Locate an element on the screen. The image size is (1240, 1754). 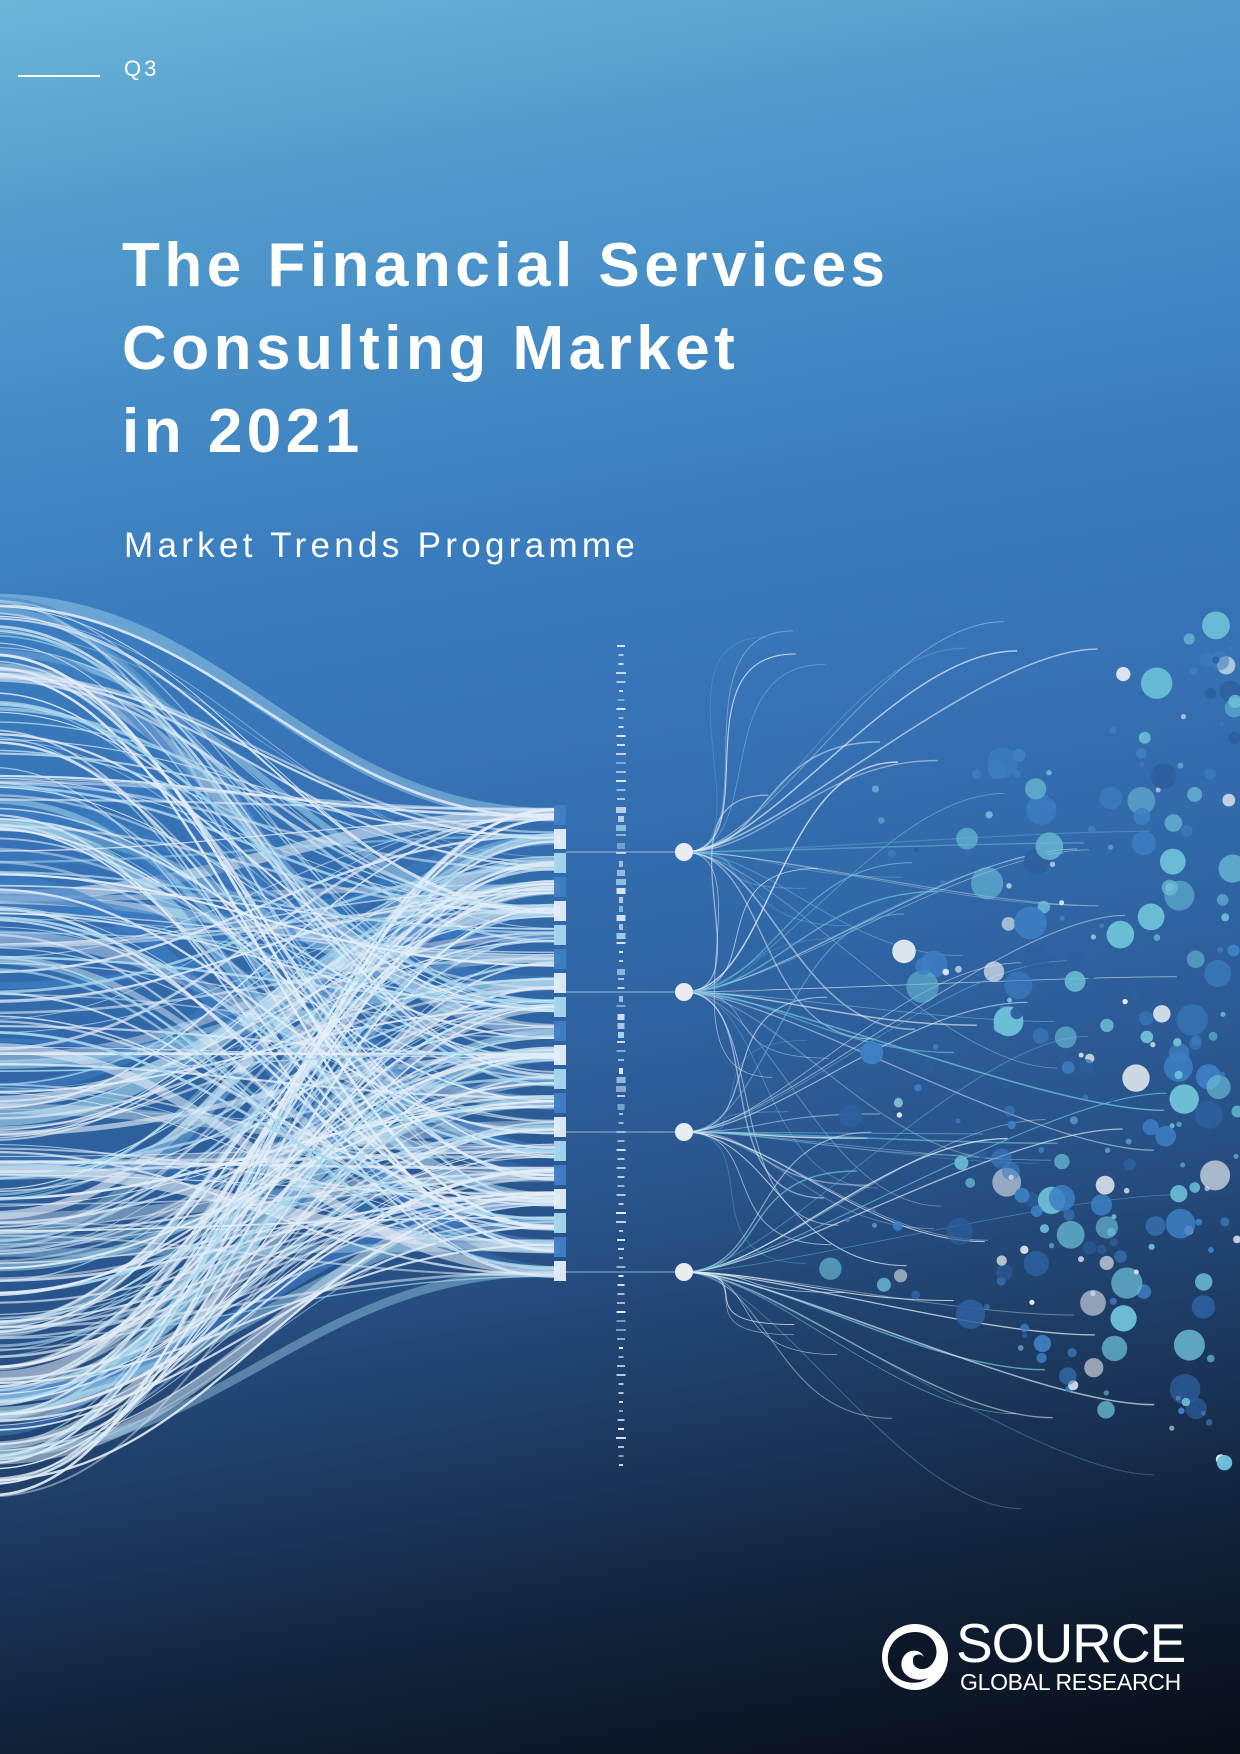
logo-tagline: GLOBAL RESEARCH is located at coordinates (1070, 1682).